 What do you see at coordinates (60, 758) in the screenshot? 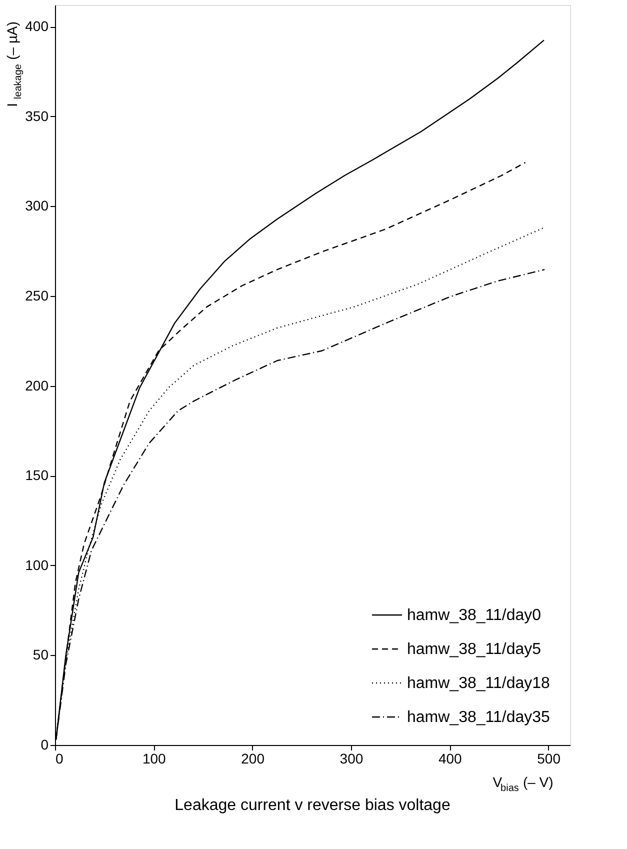
I see `x-tick-label: 0` at bounding box center [60, 758].